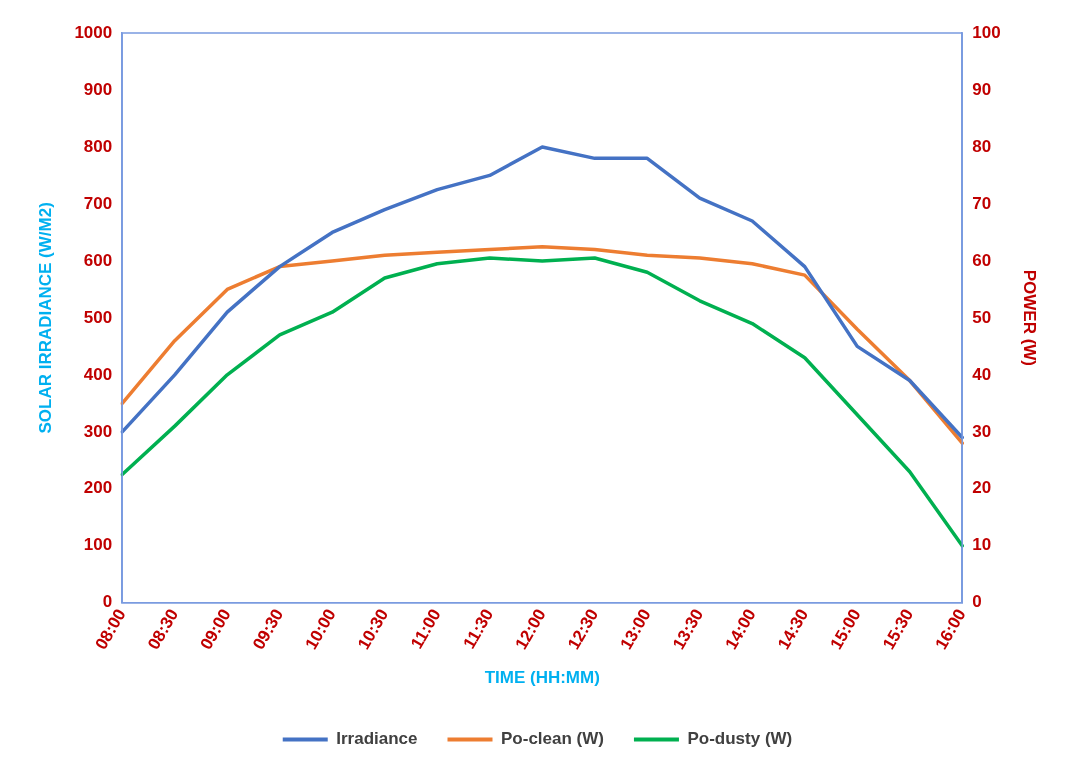  What do you see at coordinates (98, 317) in the screenshot?
I see `y-tick-label: 500` at bounding box center [98, 317].